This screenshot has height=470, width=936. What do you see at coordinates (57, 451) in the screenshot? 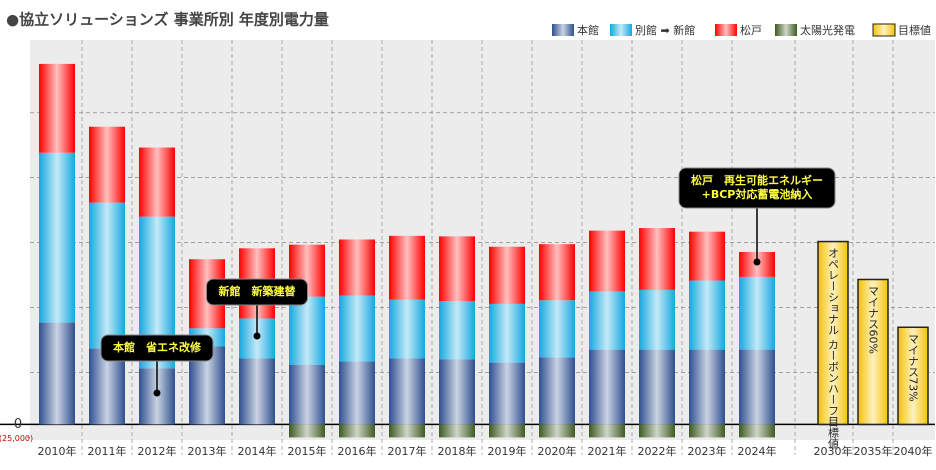
I see `x-tick-label: 2010年` at bounding box center [57, 451].